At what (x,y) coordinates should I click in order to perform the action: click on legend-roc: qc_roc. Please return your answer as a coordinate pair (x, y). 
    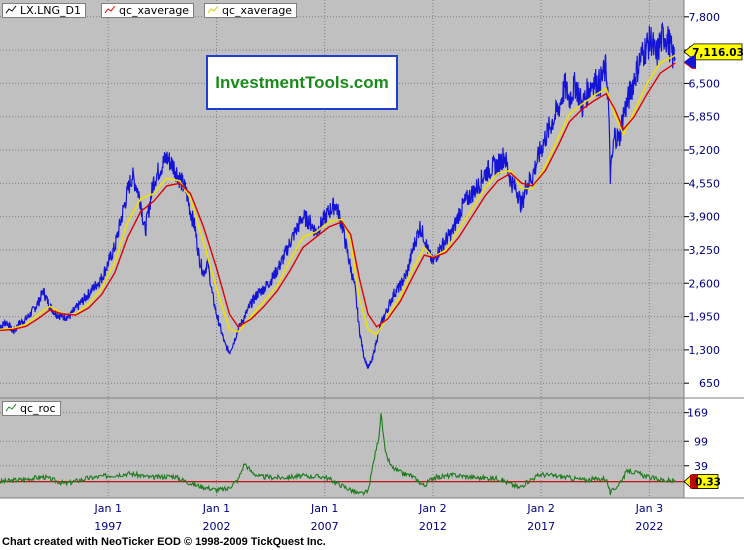
    Looking at the image, I should click on (31, 408).